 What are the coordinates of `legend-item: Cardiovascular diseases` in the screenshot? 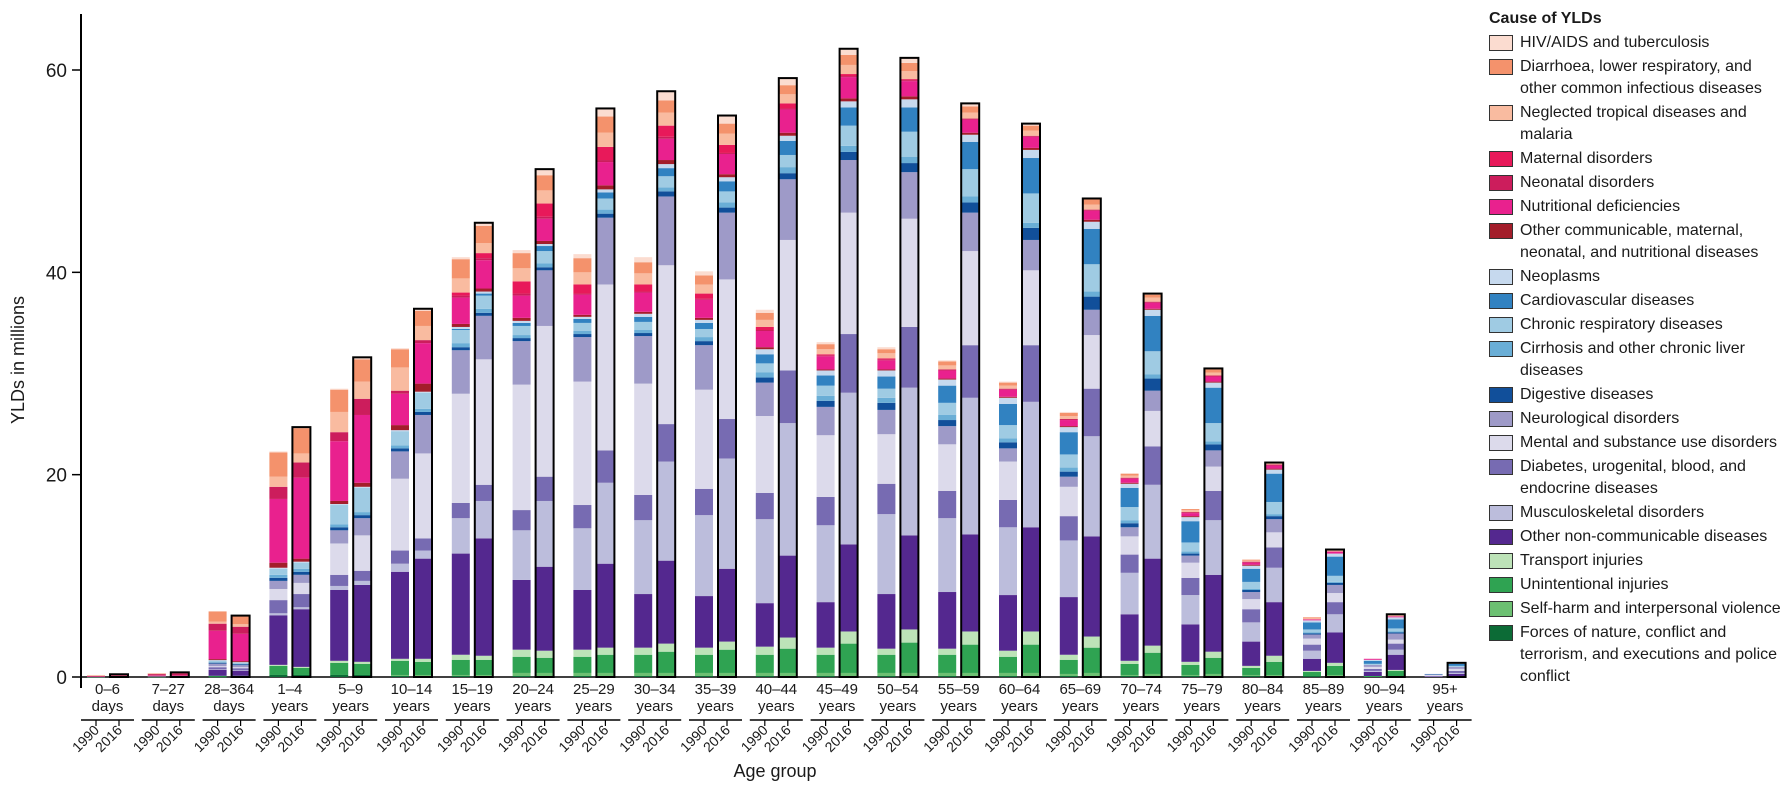 It's located at (1636, 301).